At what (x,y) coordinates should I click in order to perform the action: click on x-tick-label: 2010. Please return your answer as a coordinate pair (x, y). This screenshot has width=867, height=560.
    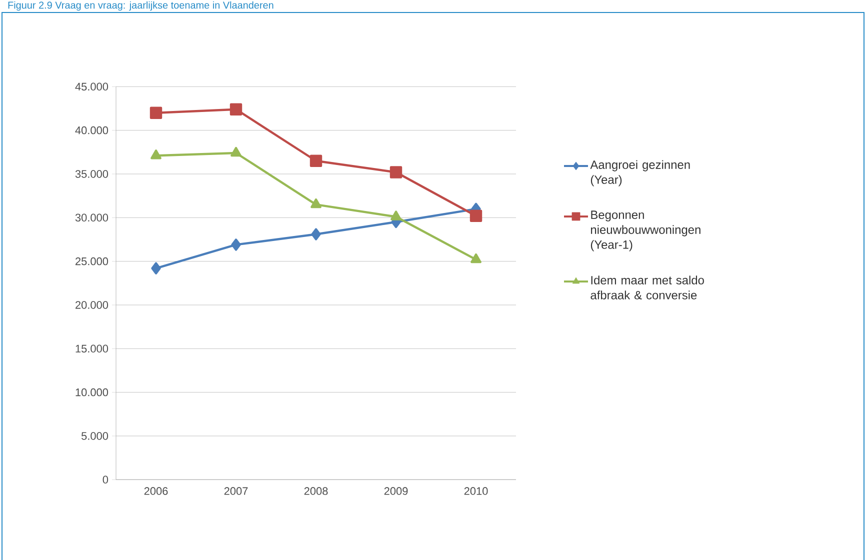
    Looking at the image, I should click on (476, 491).